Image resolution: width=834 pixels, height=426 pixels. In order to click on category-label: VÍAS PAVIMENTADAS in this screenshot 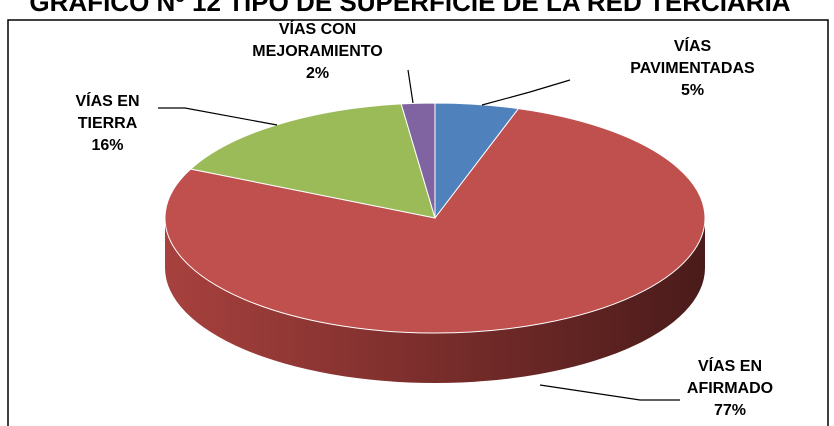, I will do `click(692, 57)`.